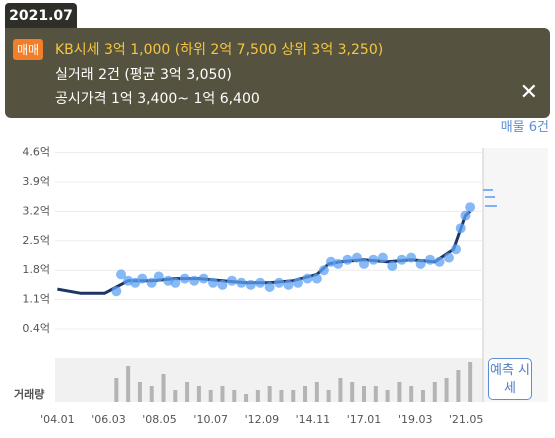 Image resolution: width=555 pixels, height=438 pixels. I want to click on x-tick-label: '14.11, so click(313, 419).